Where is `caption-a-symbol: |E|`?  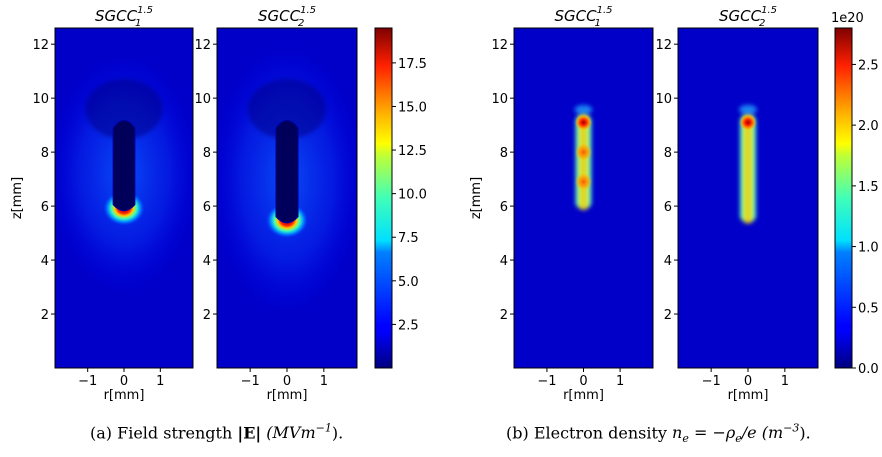 caption-a-symbol: |E| is located at coordinates (249, 433).